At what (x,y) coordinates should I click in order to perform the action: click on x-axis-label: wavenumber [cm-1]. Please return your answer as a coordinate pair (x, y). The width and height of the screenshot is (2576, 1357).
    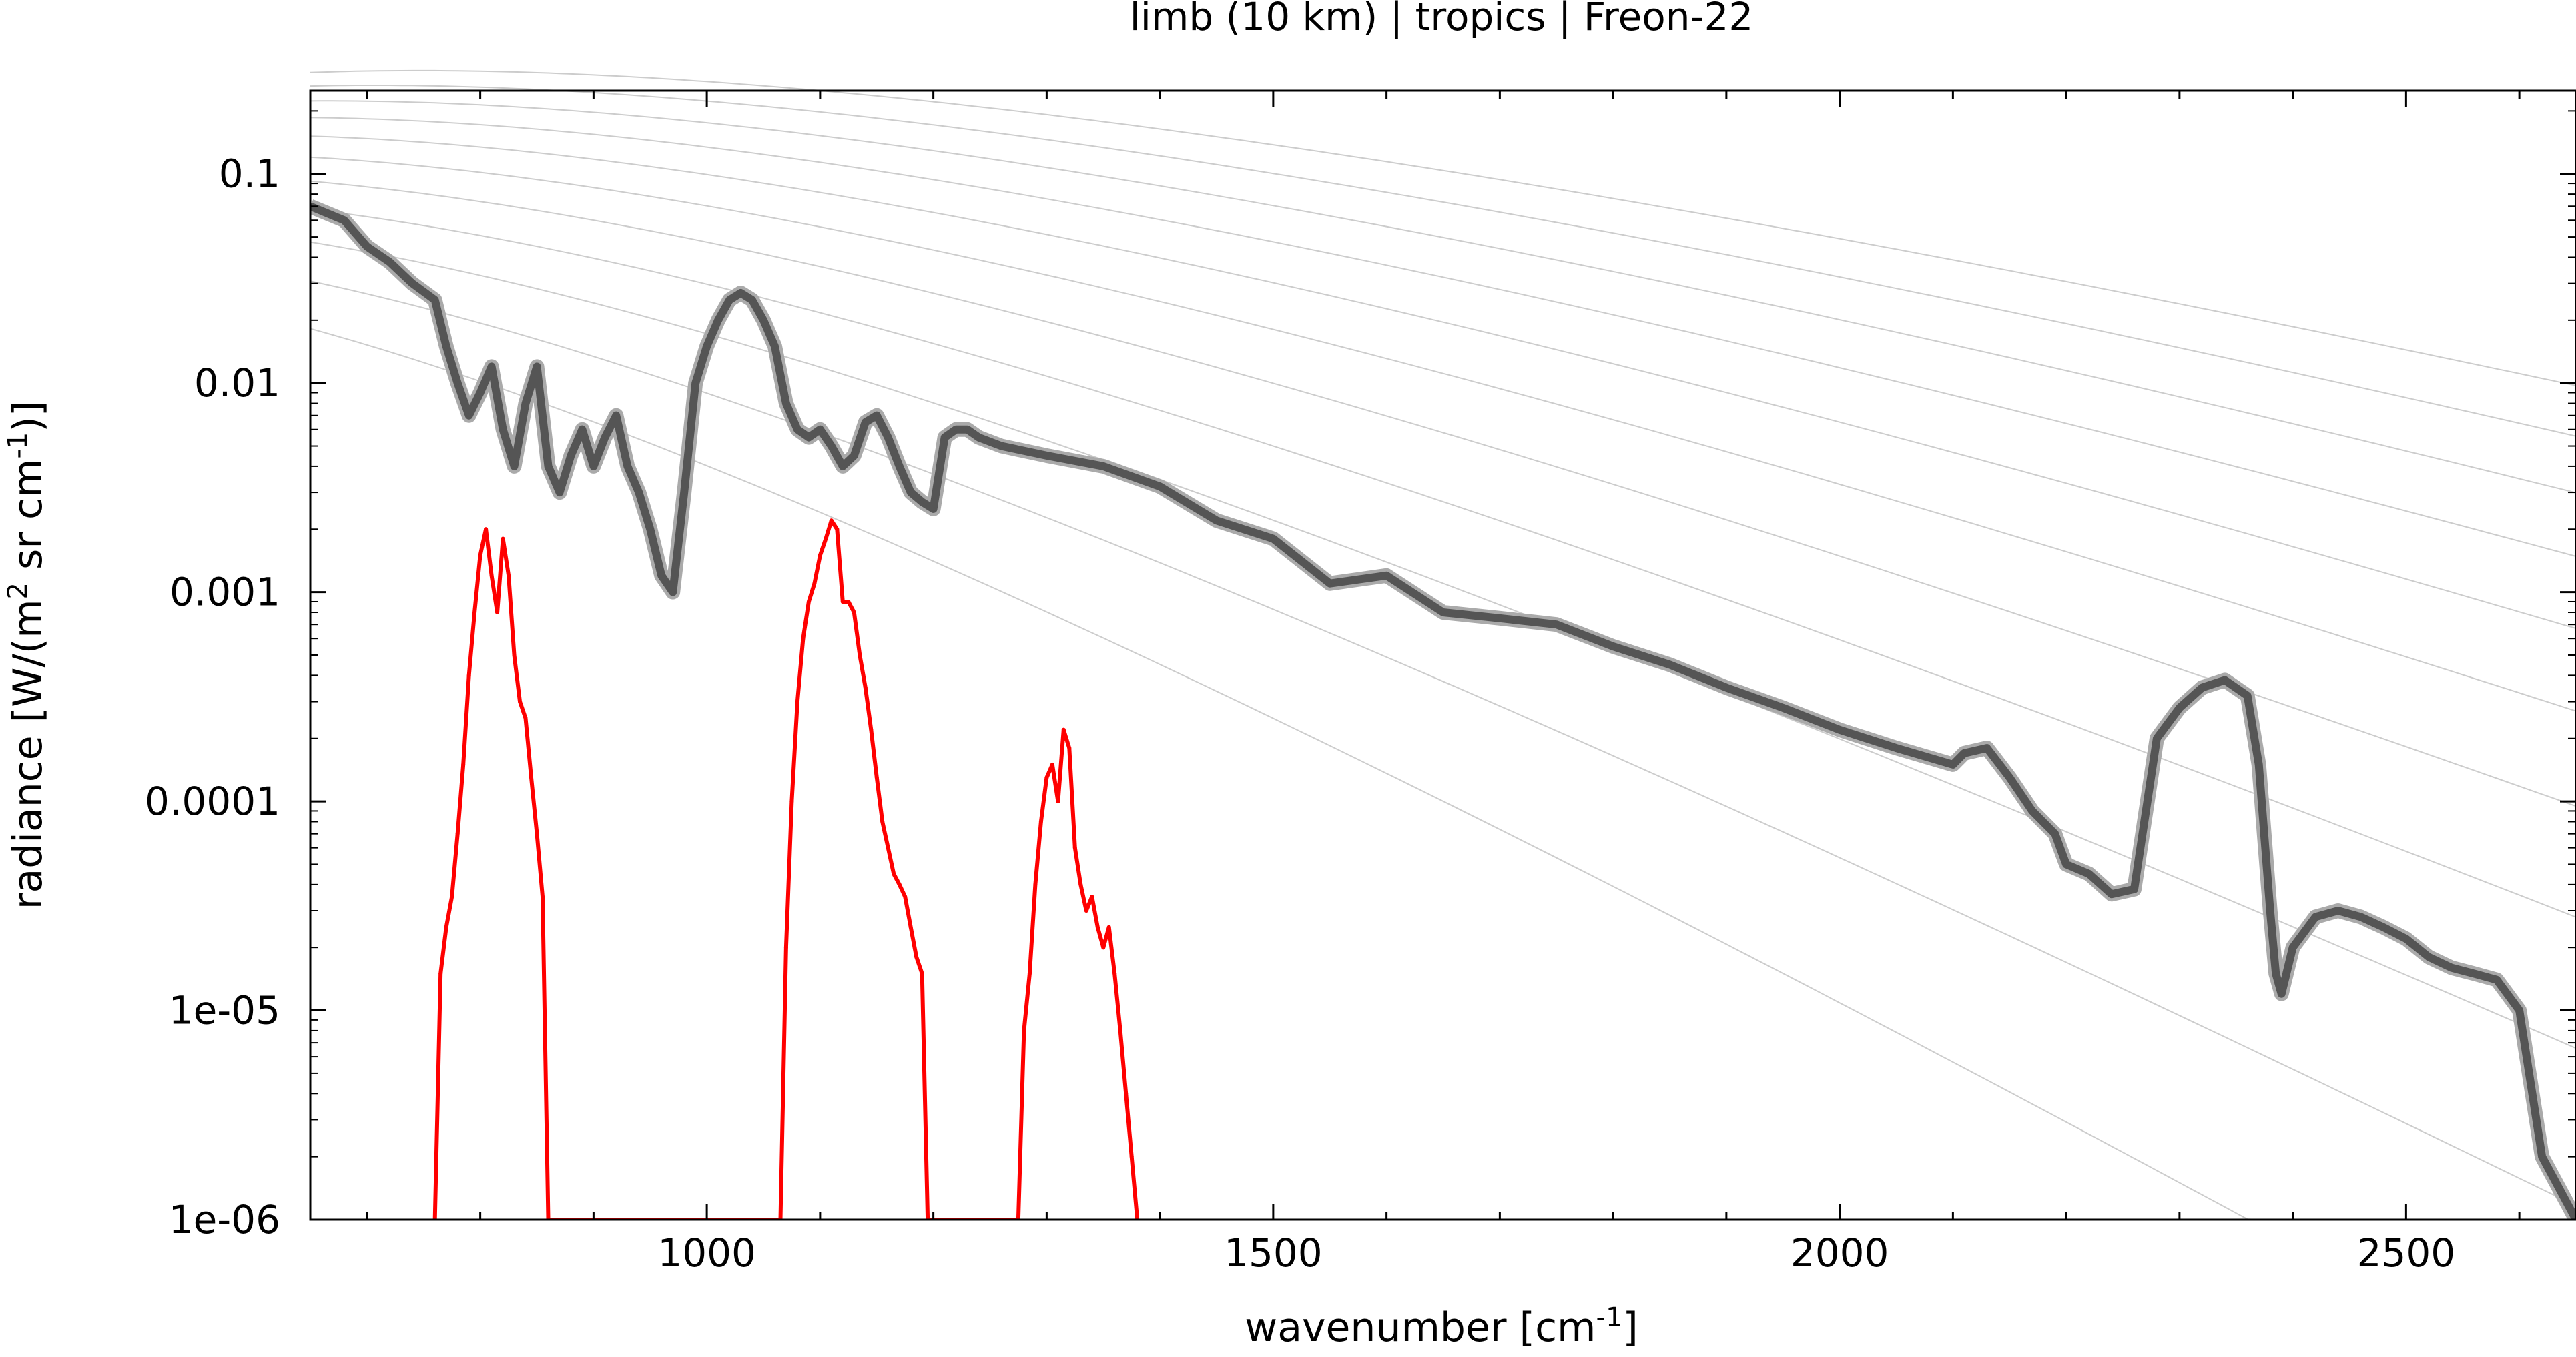
    Looking at the image, I should click on (1441, 1326).